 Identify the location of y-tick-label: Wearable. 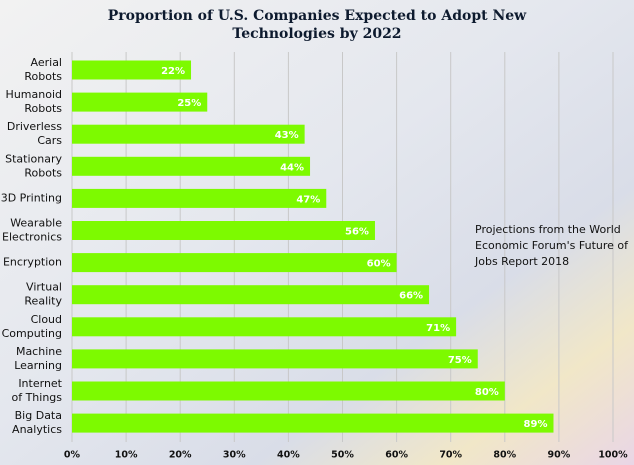
(36, 223).